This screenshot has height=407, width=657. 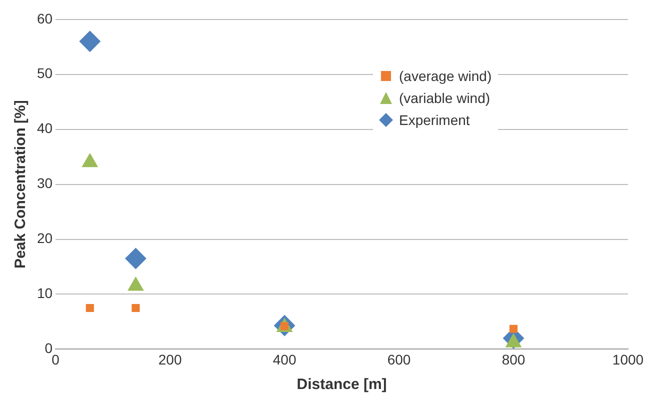 What do you see at coordinates (284, 359) in the screenshot?
I see `x-tick-label: 400` at bounding box center [284, 359].